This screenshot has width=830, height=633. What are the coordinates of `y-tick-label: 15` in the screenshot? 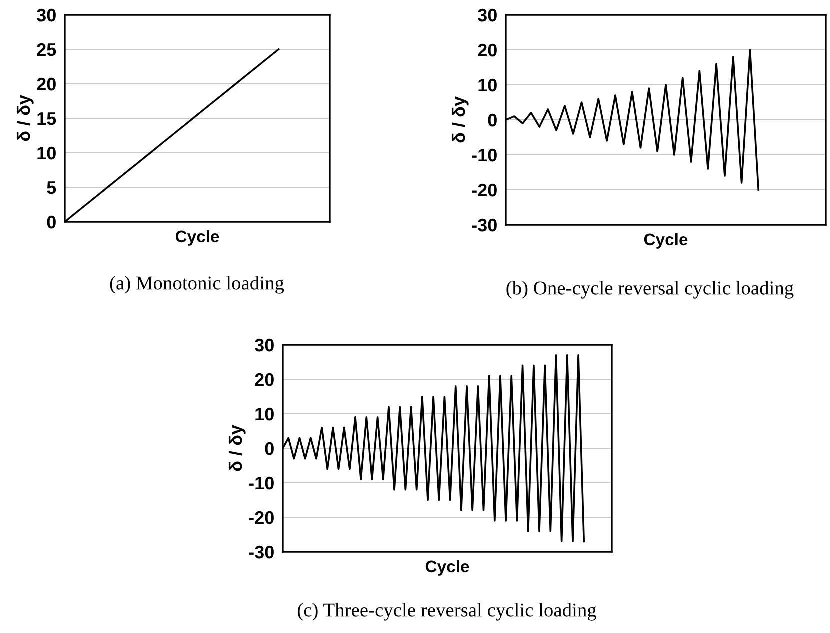 It's located at (47, 119).